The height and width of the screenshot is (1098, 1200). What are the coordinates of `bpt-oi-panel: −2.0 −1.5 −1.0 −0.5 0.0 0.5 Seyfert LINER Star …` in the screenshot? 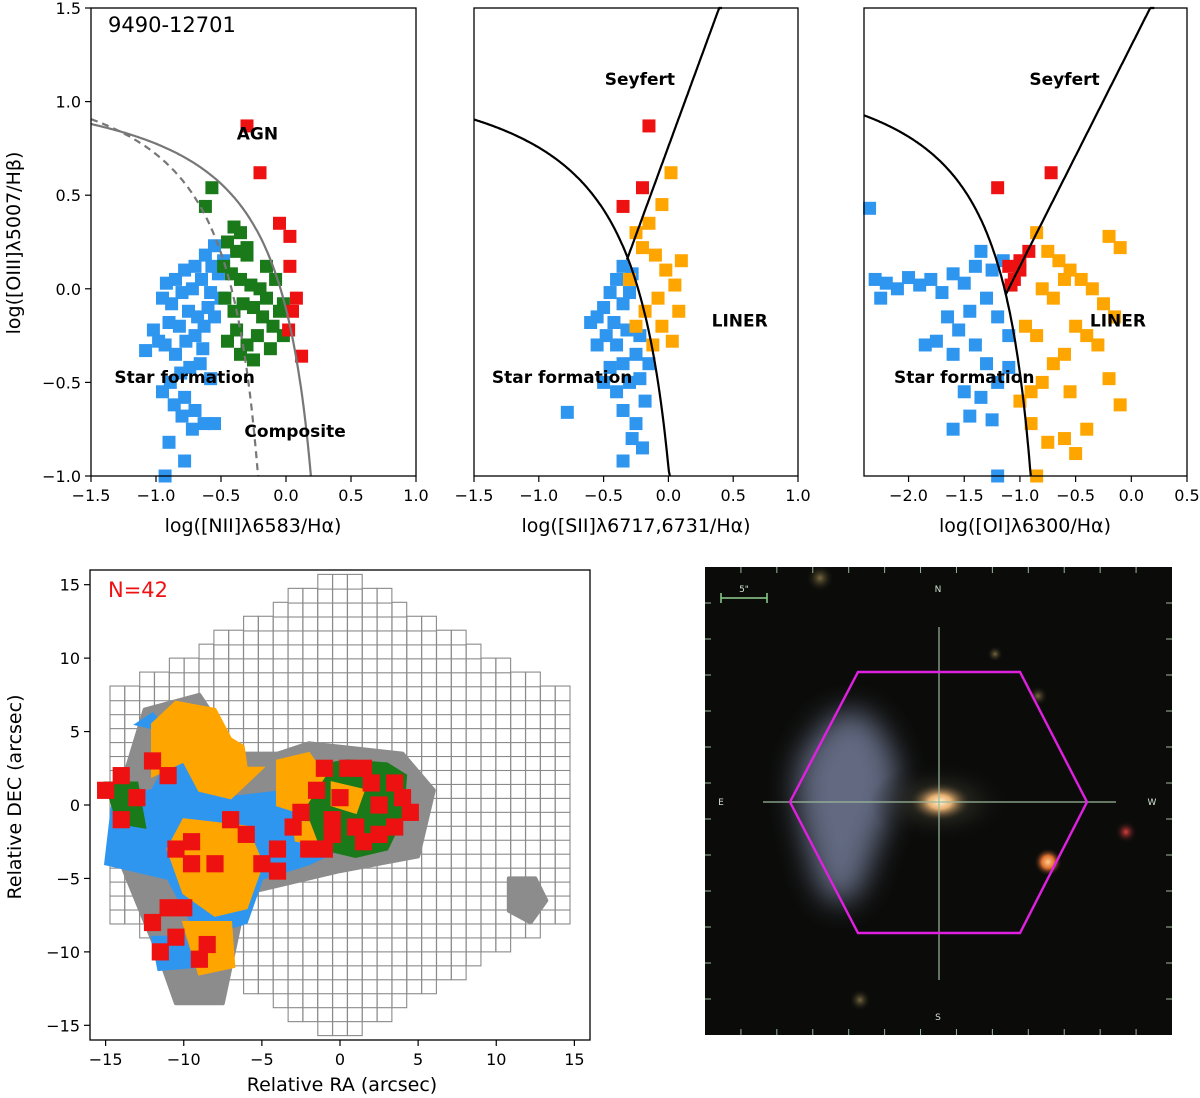 It's located at (1031, 271).